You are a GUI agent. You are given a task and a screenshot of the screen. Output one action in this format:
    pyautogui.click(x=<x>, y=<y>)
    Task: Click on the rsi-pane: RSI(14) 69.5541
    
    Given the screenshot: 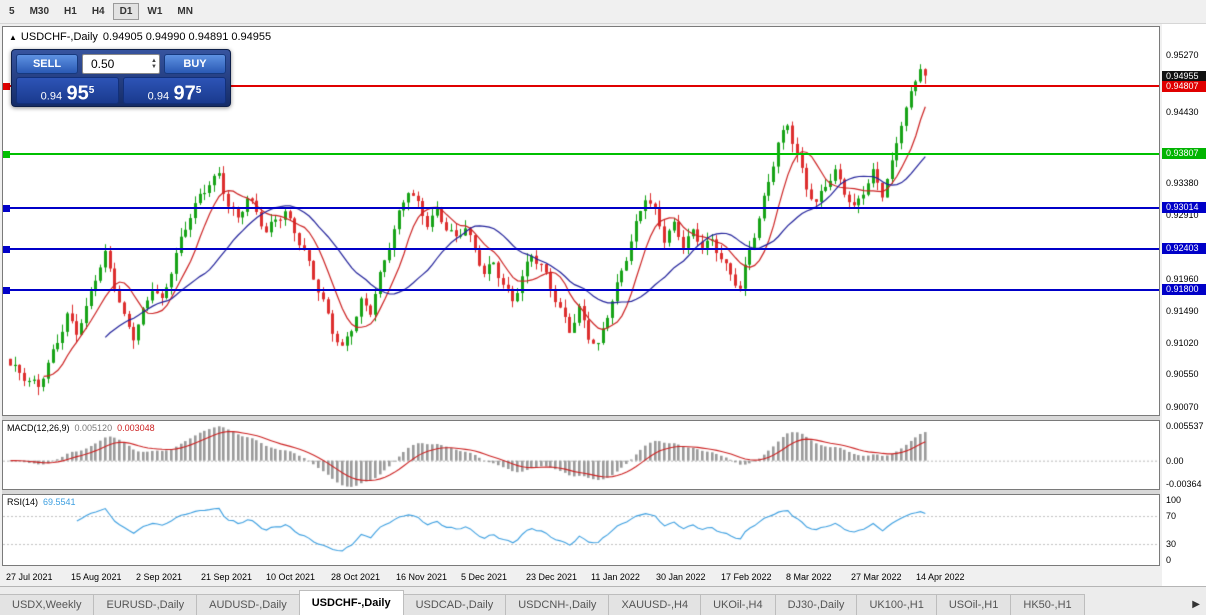 What is the action you would take?
    pyautogui.click(x=581, y=530)
    